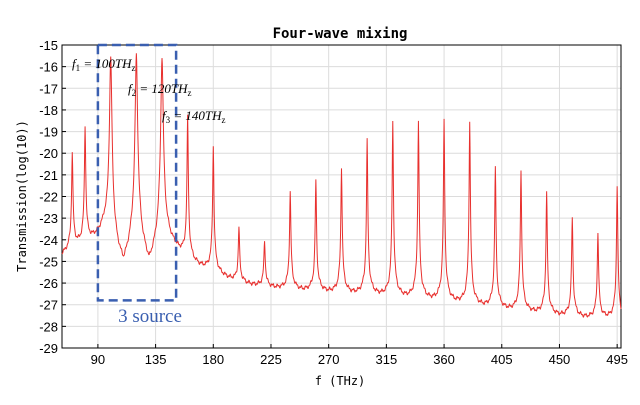  I want to click on y-tick-label: -16, so click(48, 67).